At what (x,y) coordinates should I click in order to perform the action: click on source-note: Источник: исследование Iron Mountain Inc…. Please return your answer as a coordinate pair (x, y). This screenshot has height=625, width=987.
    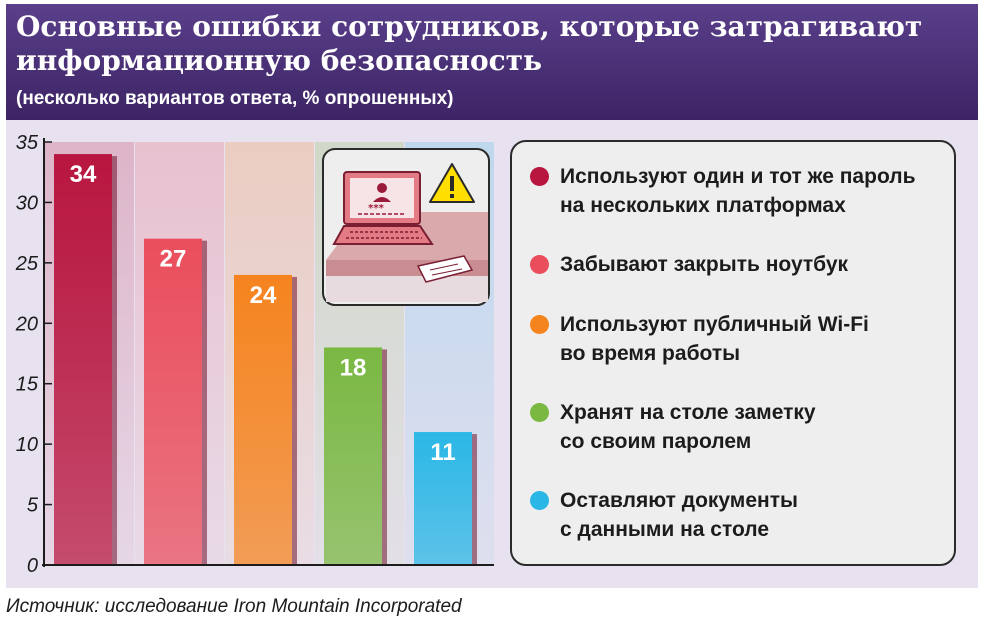
    Looking at the image, I should click on (234, 606).